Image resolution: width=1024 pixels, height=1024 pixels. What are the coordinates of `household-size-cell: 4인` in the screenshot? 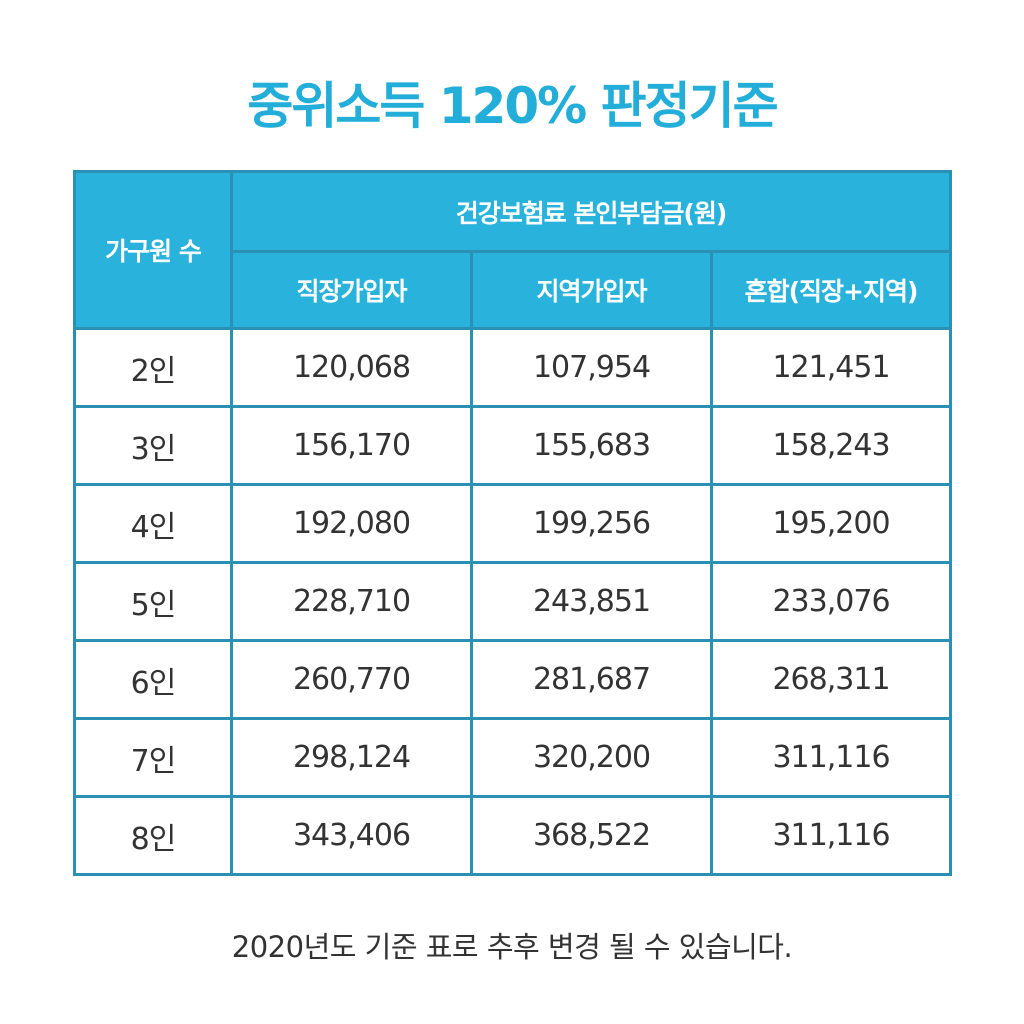 It's located at (153, 523).